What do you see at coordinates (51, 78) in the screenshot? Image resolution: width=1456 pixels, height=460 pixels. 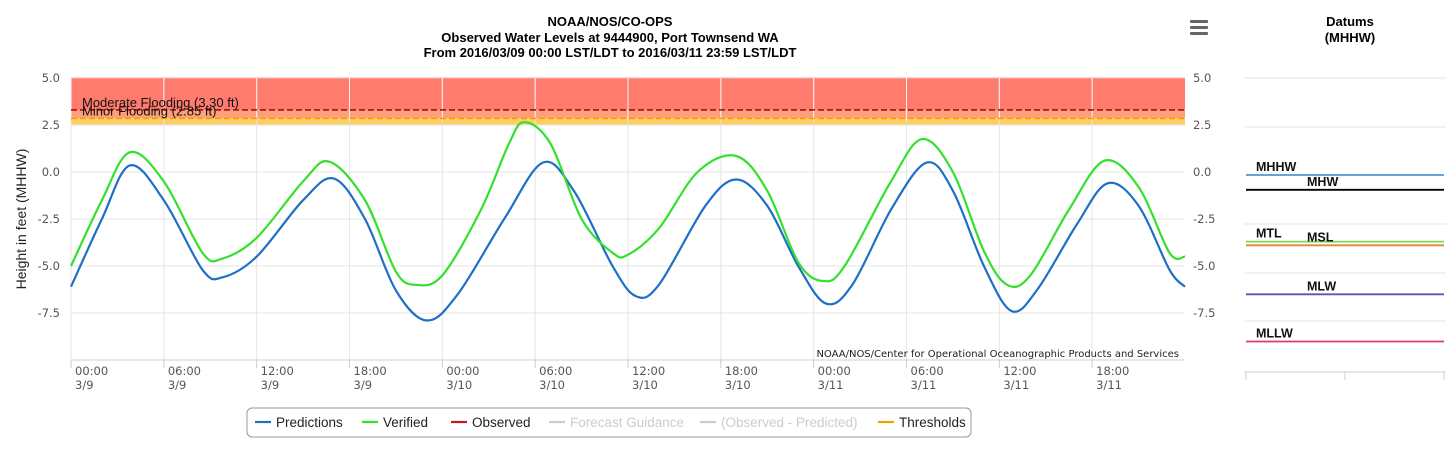 I see `y-tick-label-left: 5.0` at bounding box center [51, 78].